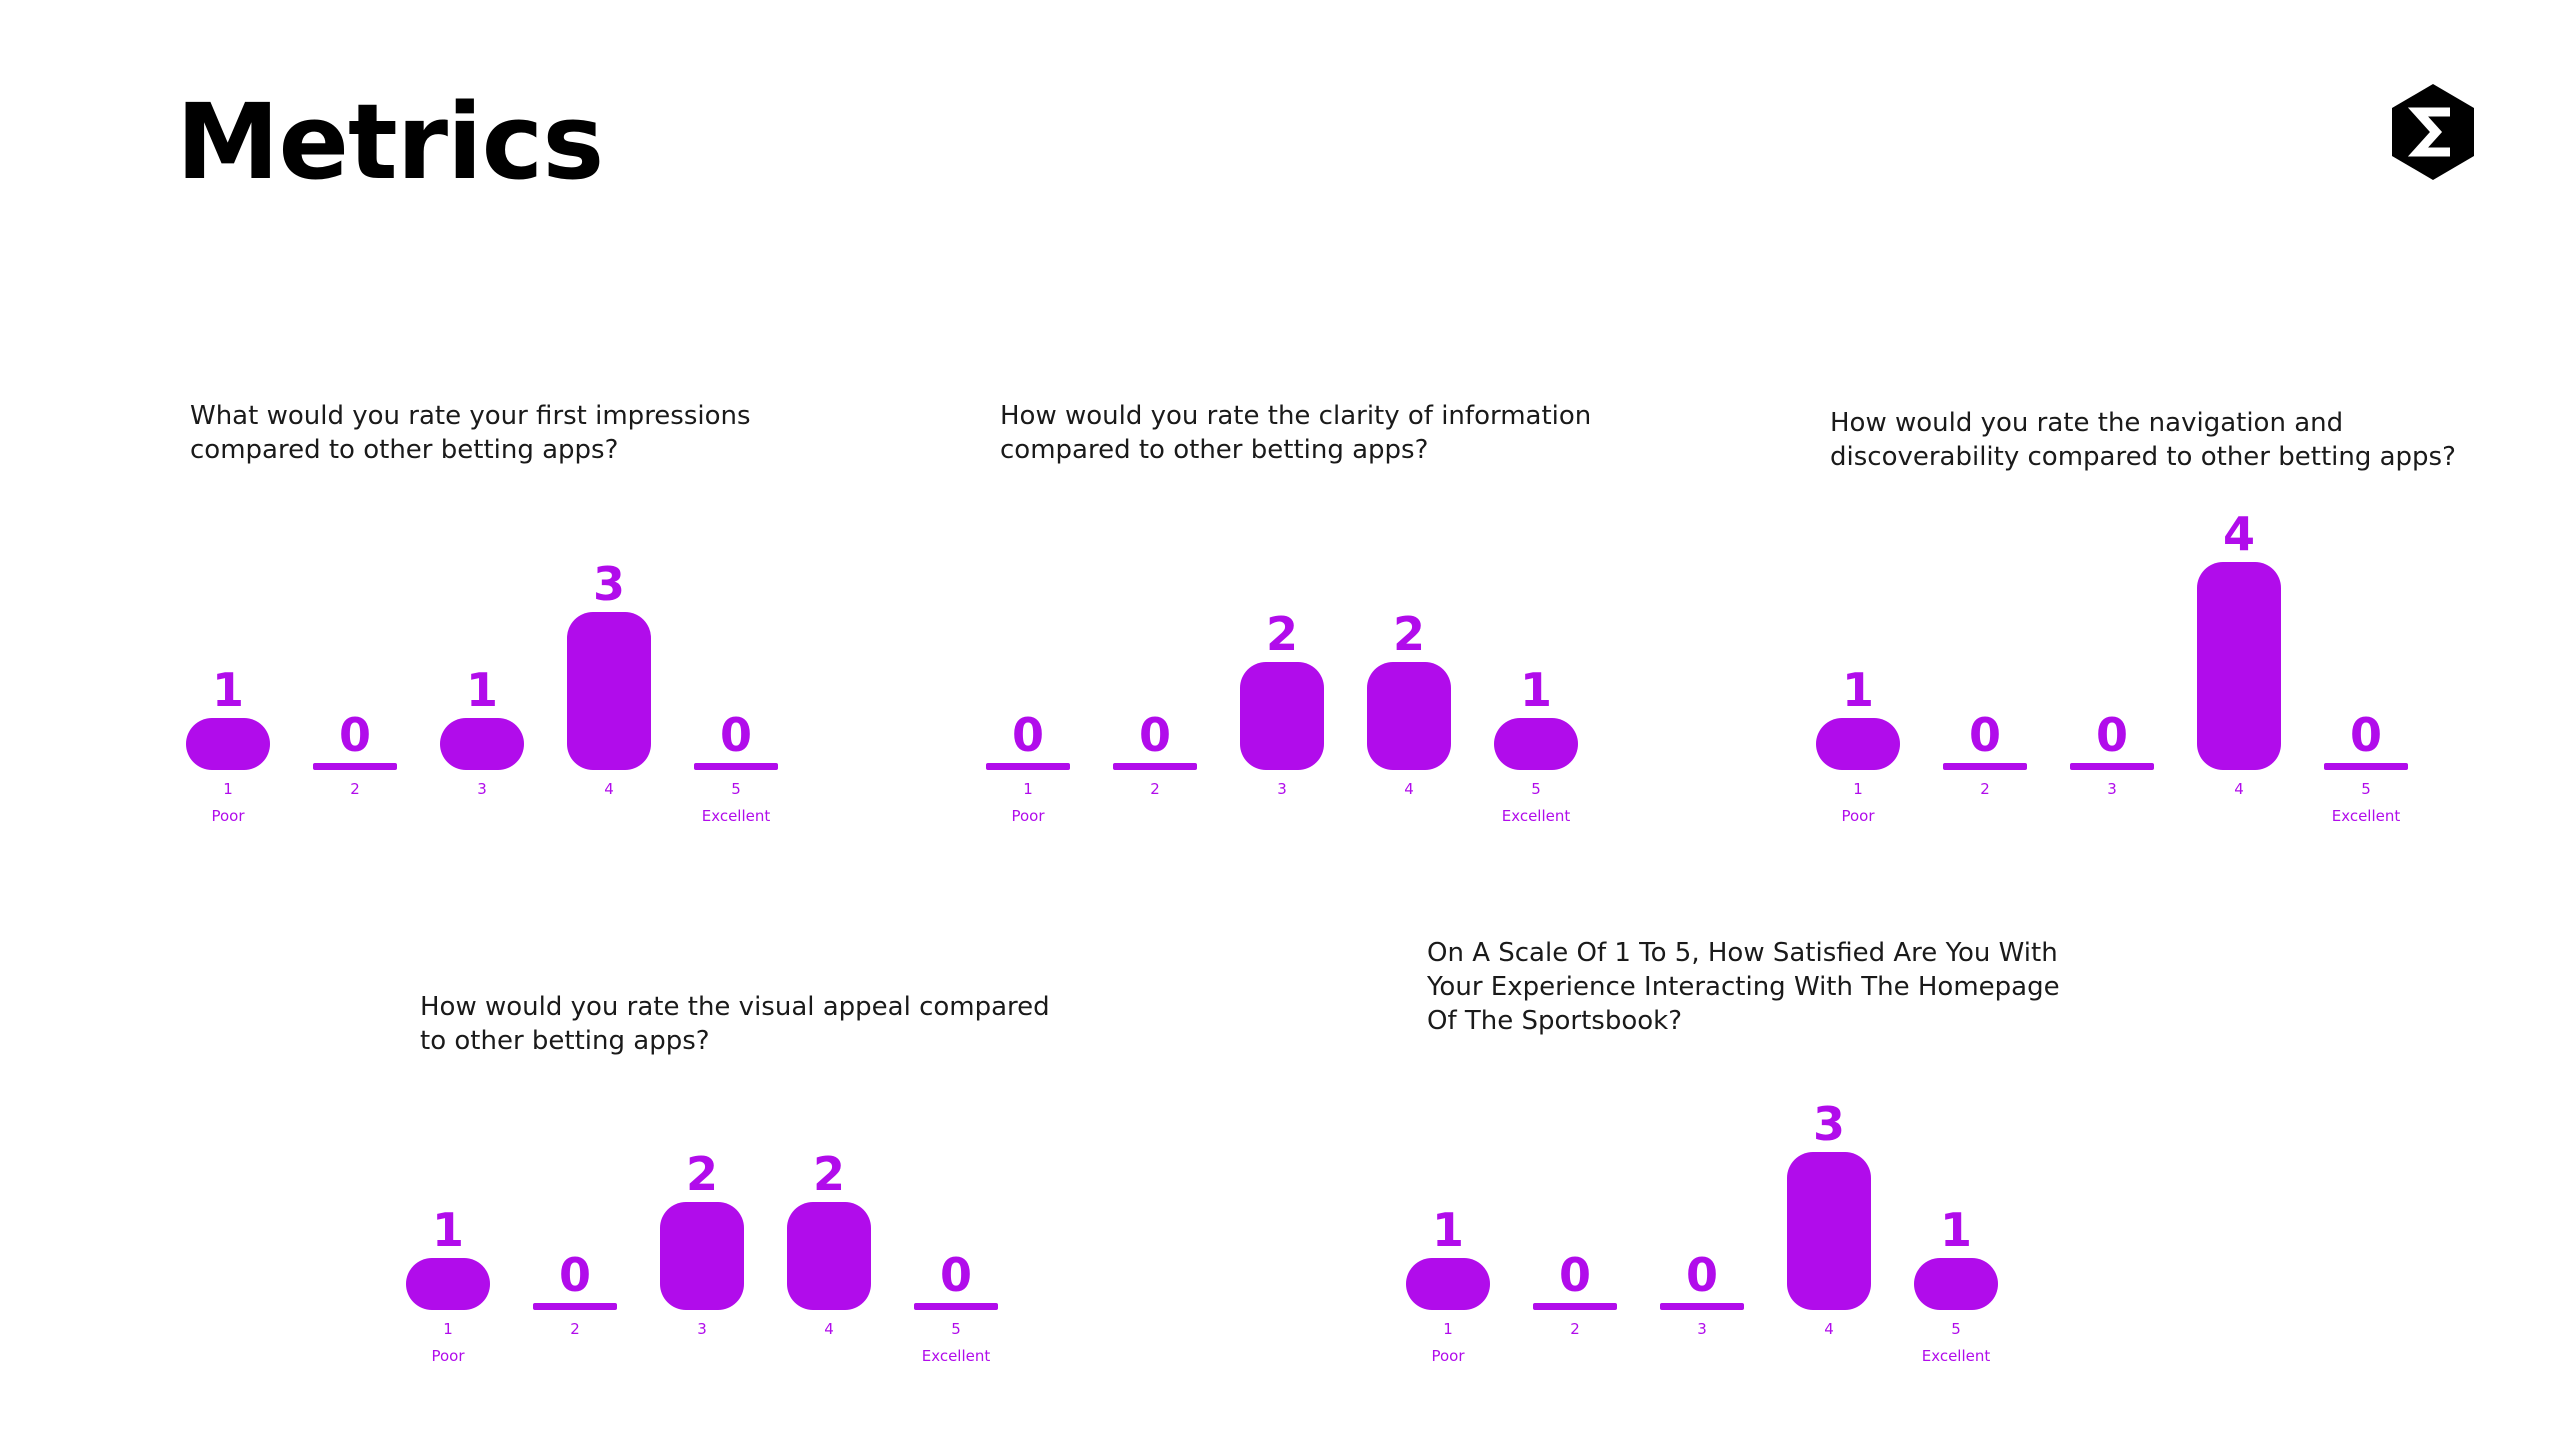  Describe the element at coordinates (2239, 534) in the screenshot. I see `value-label-4: 4` at that location.